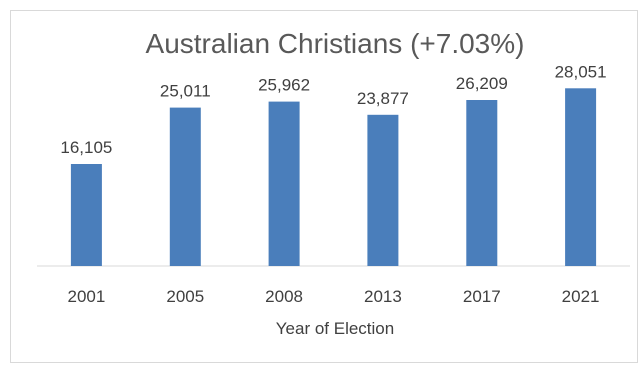  Describe the element at coordinates (86, 215) in the screenshot. I see `bar-2001` at that location.